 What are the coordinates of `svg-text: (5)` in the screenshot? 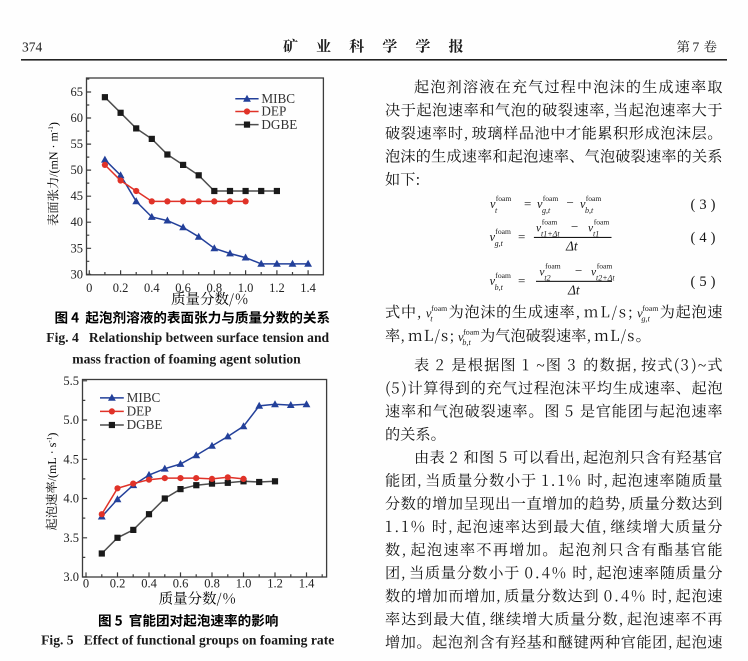 It's located at (705, 282).